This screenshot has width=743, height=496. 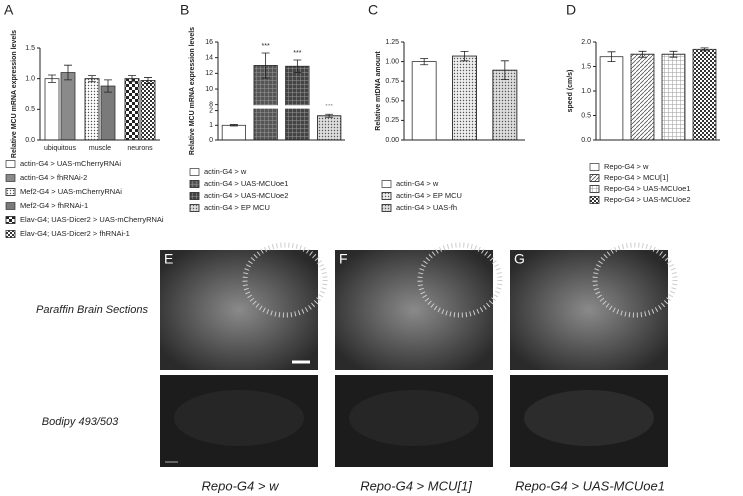 What do you see at coordinates (140, 148) in the screenshot?
I see `x-tick-label: neurons` at bounding box center [140, 148].